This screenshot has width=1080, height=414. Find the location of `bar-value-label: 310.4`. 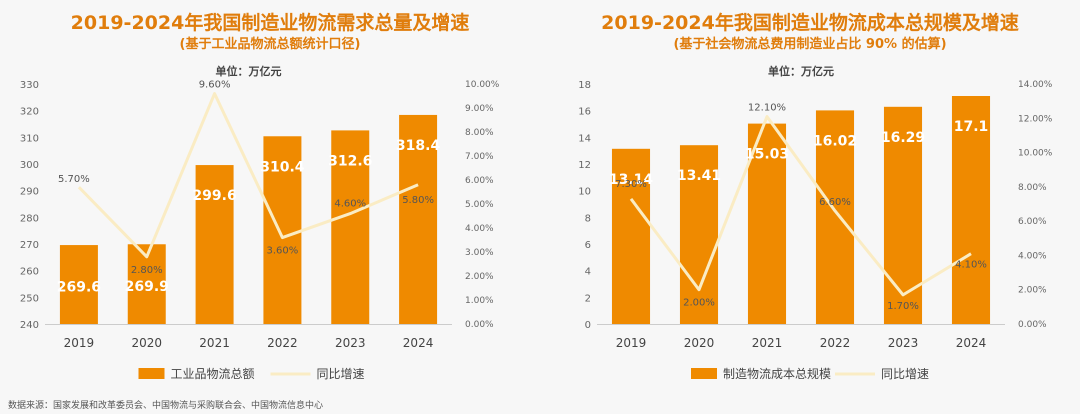

bar-value-label: 310.4 is located at coordinates (282, 167).